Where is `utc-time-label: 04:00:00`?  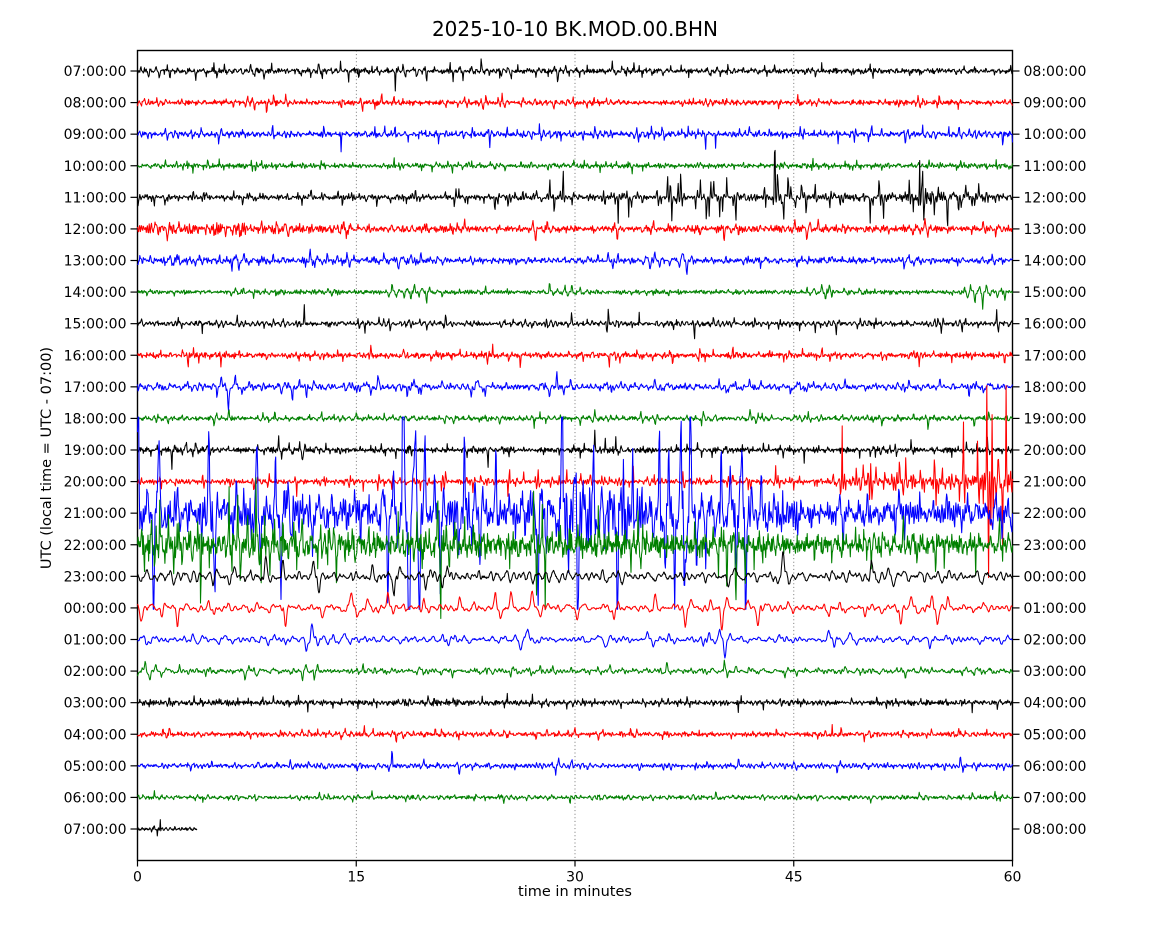
utc-time-label: 04:00:00 is located at coordinates (95, 735).